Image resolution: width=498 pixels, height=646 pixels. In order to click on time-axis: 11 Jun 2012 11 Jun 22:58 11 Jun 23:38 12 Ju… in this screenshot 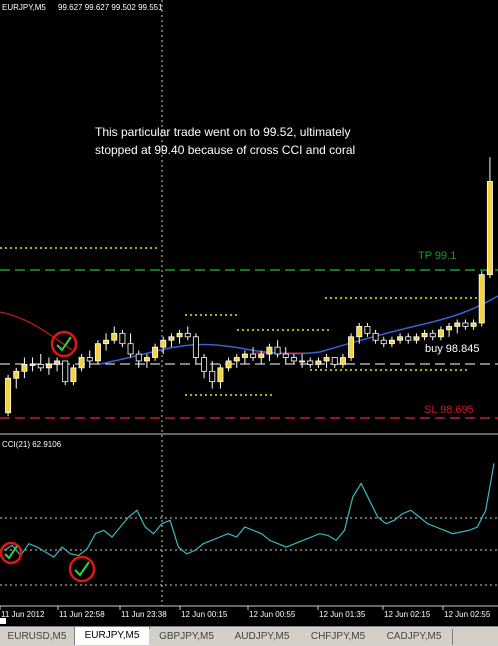, I will do `click(245, 612)`.